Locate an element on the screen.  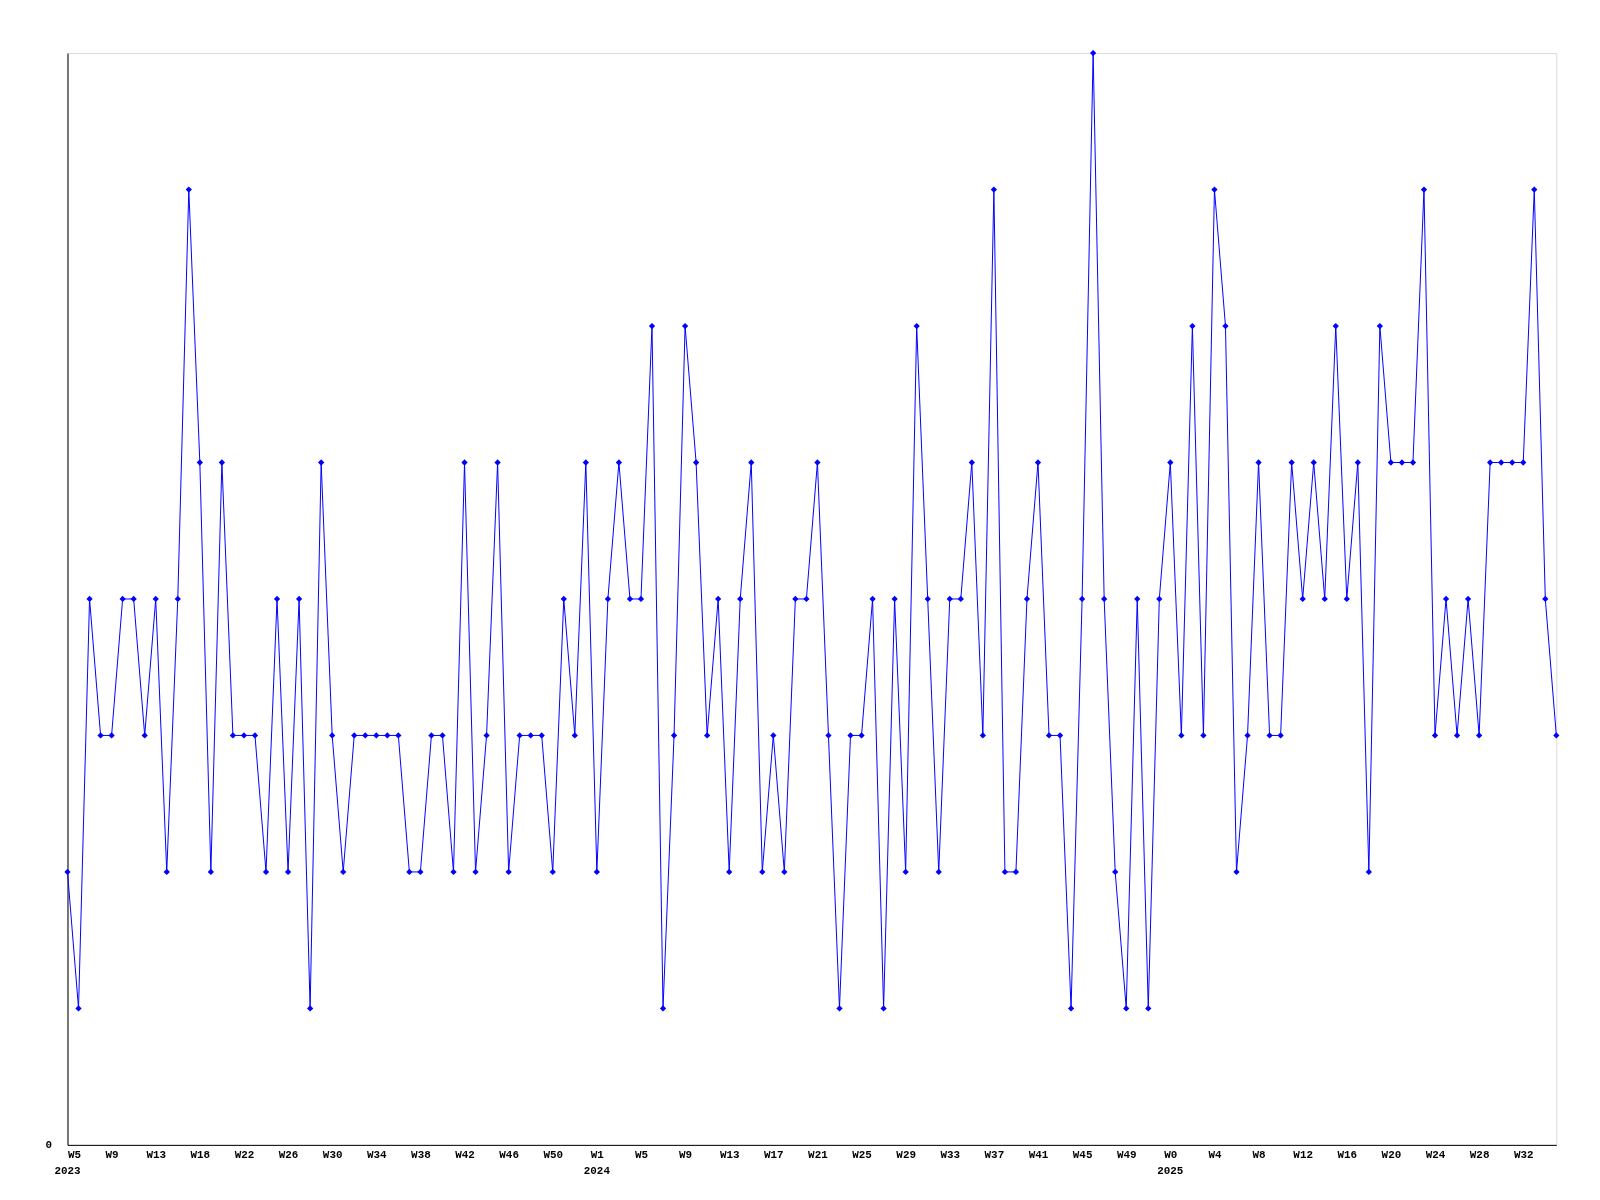
x-tick-label: W42 is located at coordinates (465, 1155).